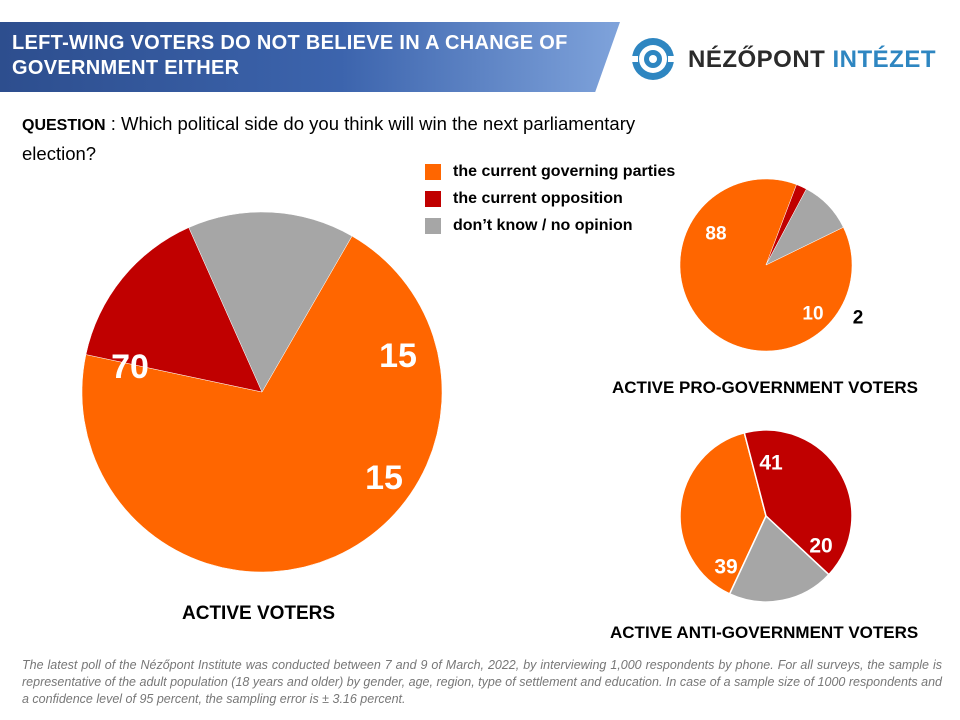  Describe the element at coordinates (564, 171) in the screenshot. I see `legend-label: the current governing parties` at that location.